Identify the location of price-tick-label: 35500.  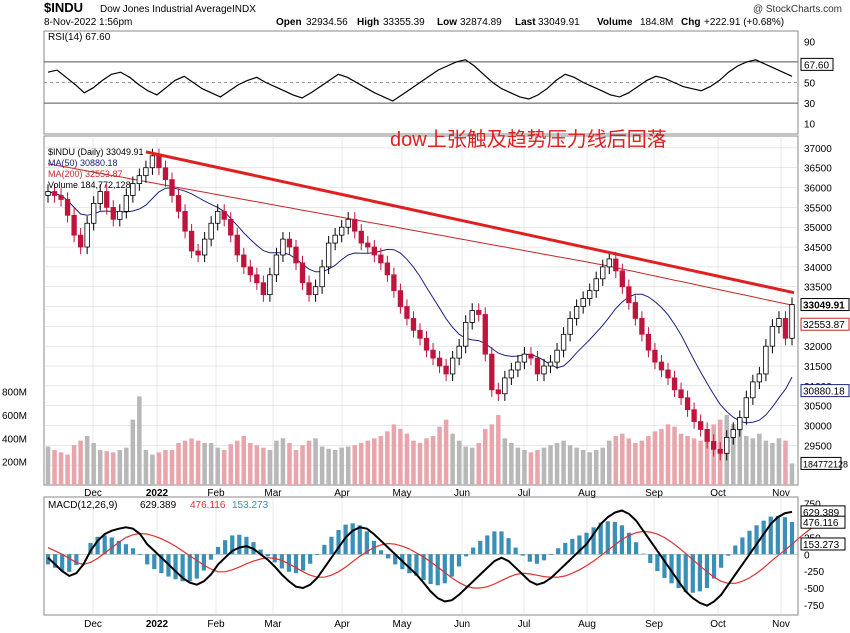
(818, 208).